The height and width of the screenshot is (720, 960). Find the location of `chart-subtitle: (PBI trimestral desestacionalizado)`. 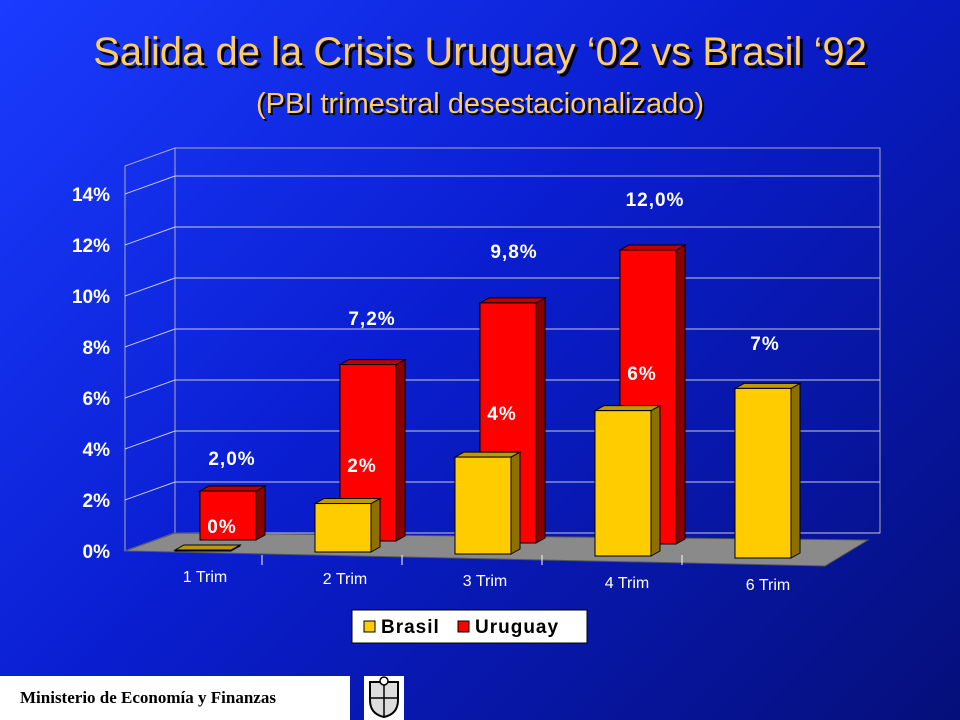

chart-subtitle: (PBI trimestral desestacionalizado) is located at coordinates (480, 104).